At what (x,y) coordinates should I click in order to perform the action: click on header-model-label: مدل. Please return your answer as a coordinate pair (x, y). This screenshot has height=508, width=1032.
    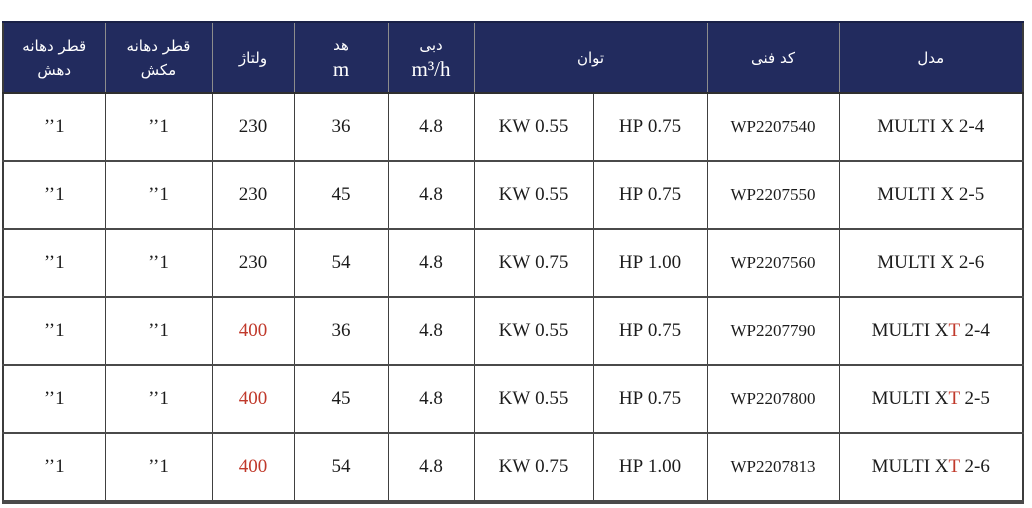
    Looking at the image, I should click on (931, 57).